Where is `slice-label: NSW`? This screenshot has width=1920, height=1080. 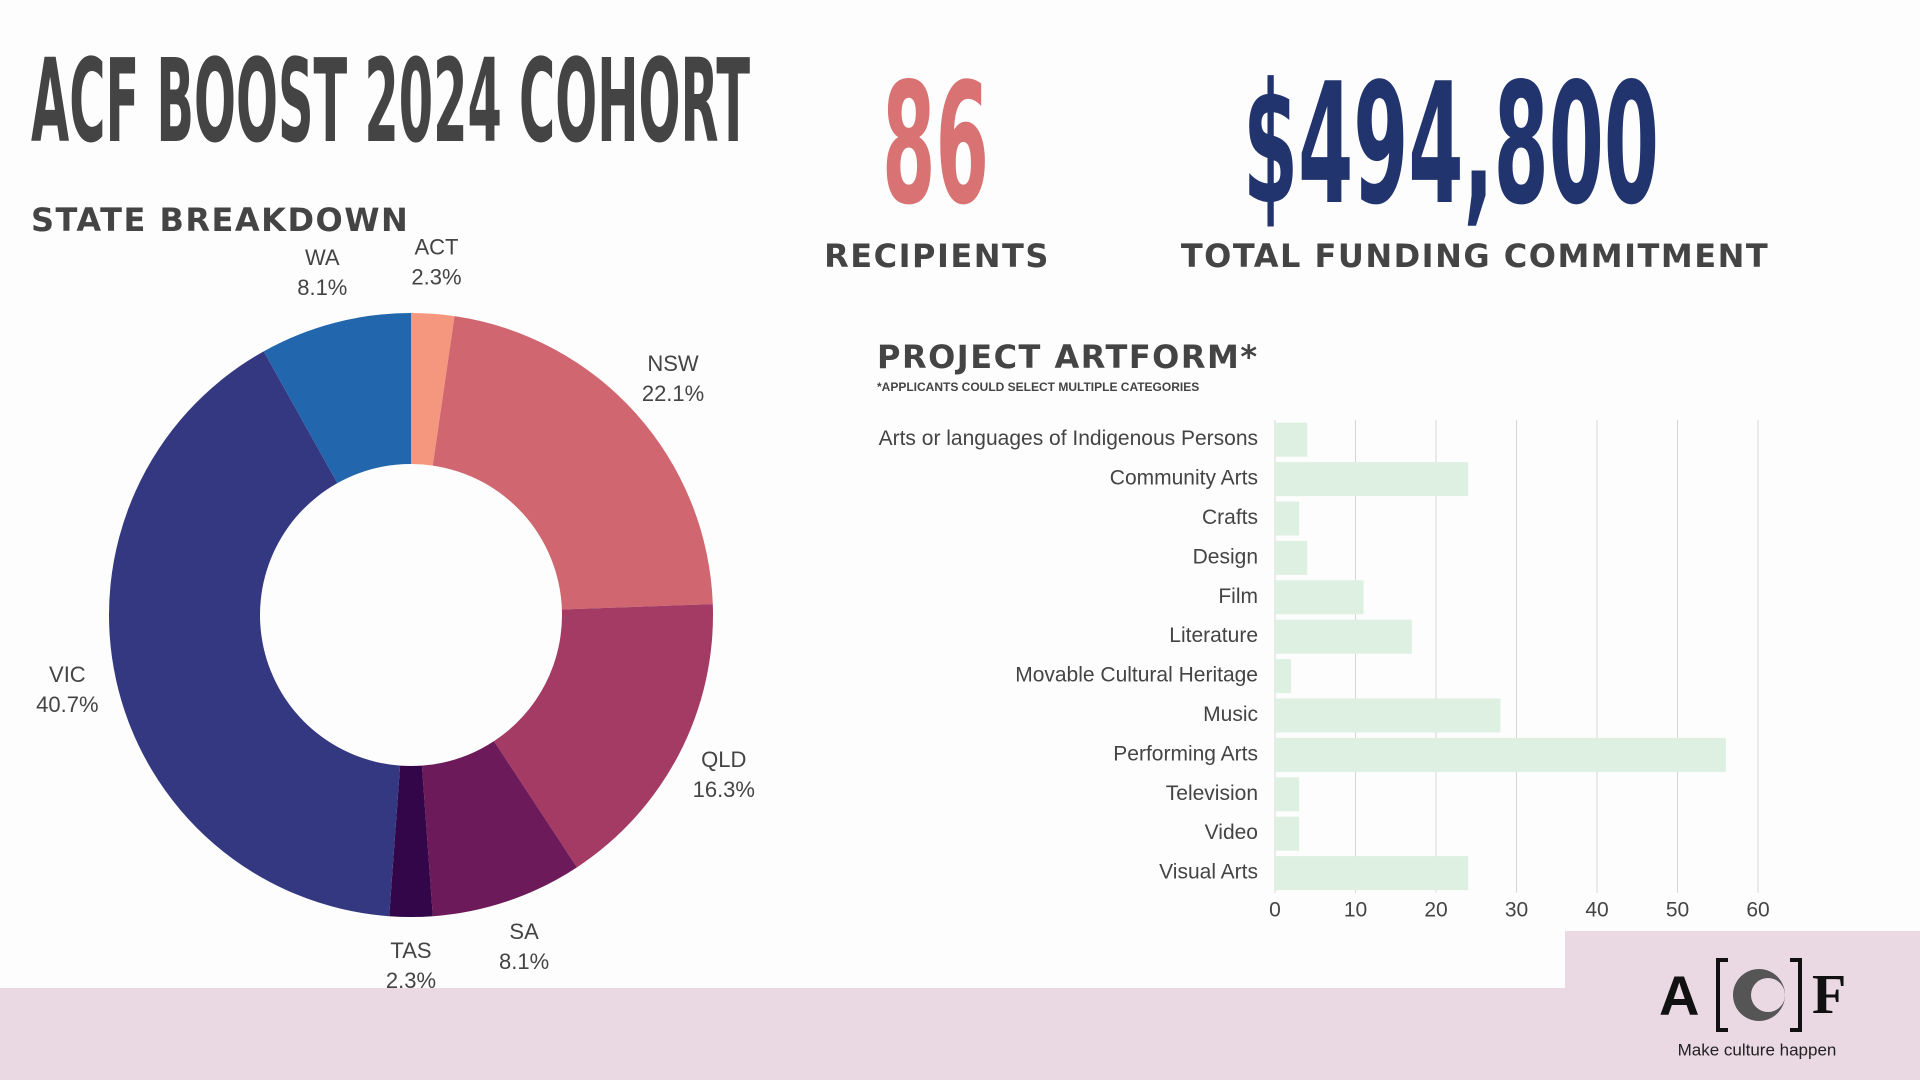
slice-label: NSW is located at coordinates (673, 363).